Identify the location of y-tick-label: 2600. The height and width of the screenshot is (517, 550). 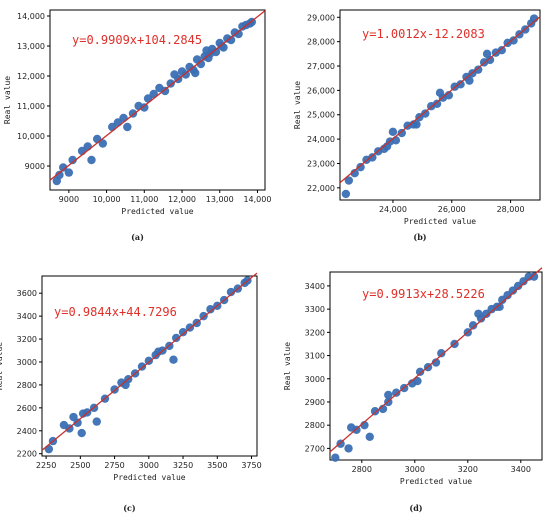
(27, 408).